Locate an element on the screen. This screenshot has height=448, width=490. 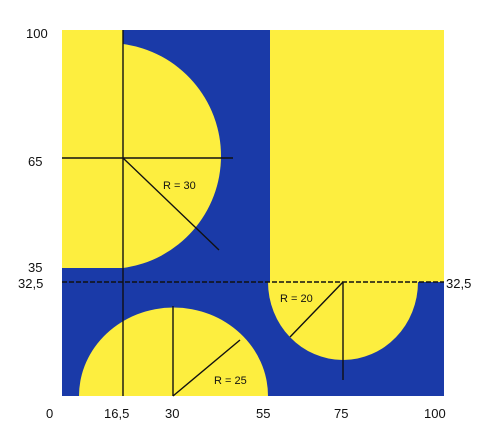
radius-line-r30 is located at coordinates (171, 204).